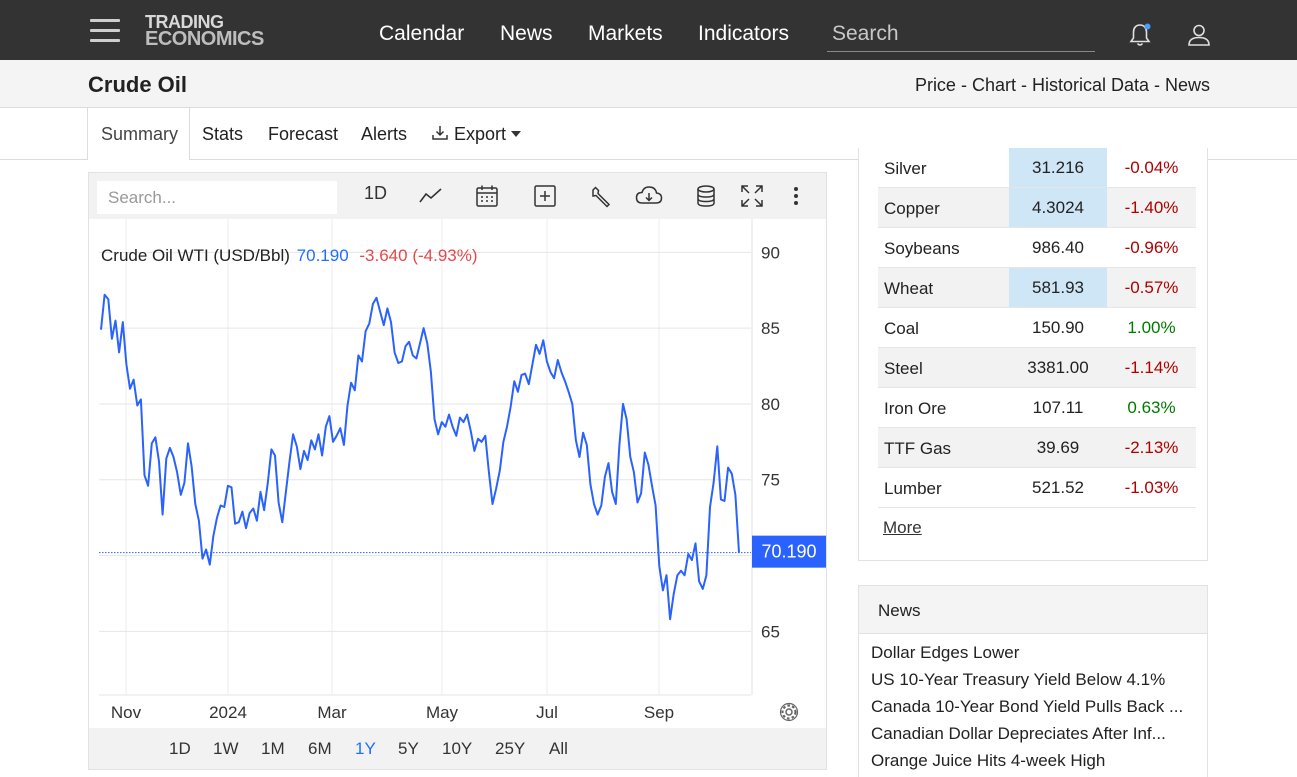 This screenshot has height=777, width=1297. I want to click on commodity-change: -0.57%, so click(1151, 287).